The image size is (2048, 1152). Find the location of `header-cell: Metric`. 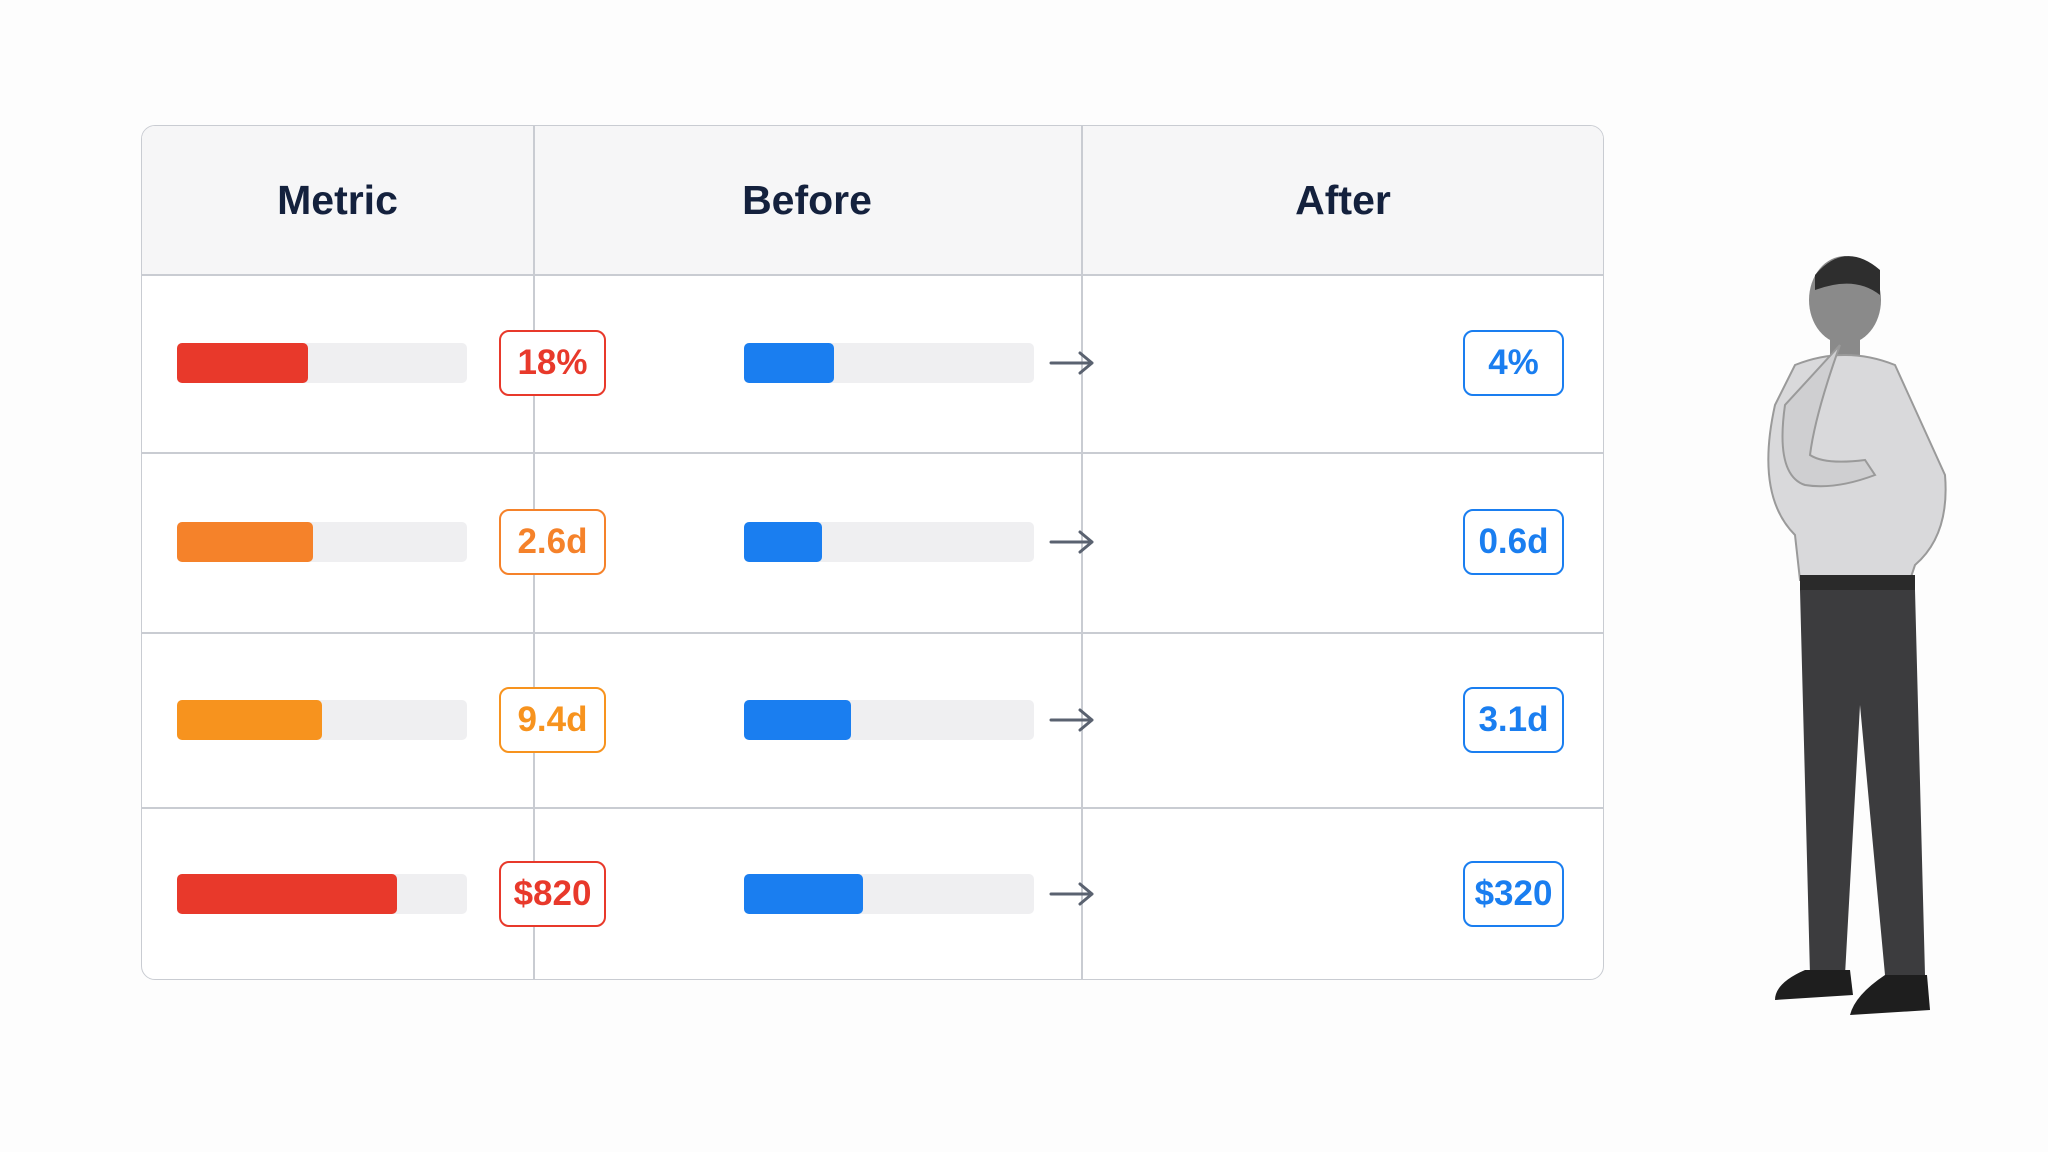

header-cell: Metric is located at coordinates (337, 200).